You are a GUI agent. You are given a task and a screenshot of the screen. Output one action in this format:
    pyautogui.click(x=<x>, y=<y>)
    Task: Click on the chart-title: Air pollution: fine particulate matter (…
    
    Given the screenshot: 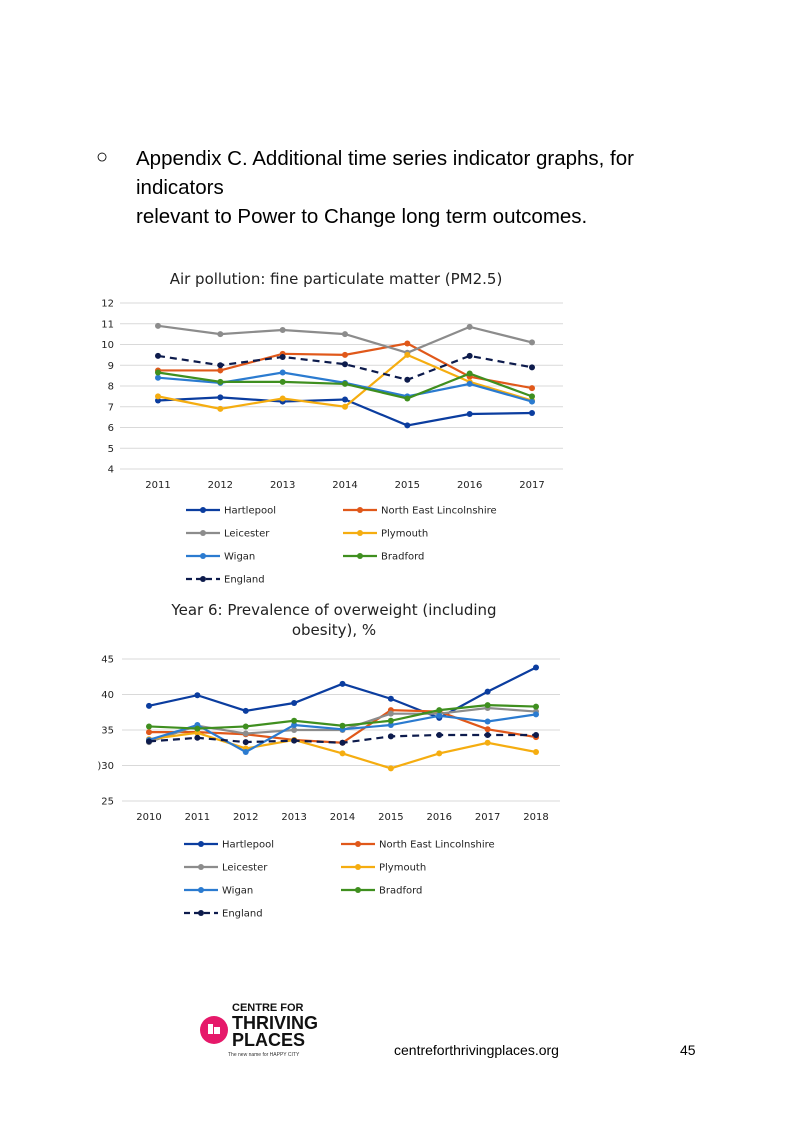 What is the action you would take?
    pyautogui.click(x=336, y=279)
    